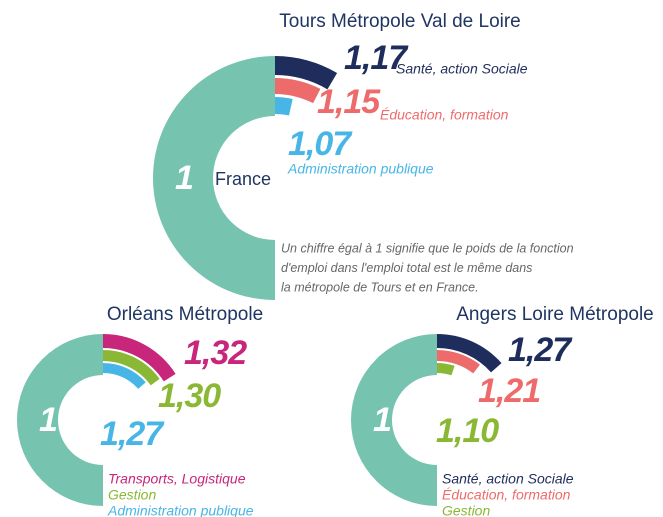 This screenshot has height=517, width=663. What do you see at coordinates (376, 58) in the screenshot?
I see `value-label: 1,17` at bounding box center [376, 58].